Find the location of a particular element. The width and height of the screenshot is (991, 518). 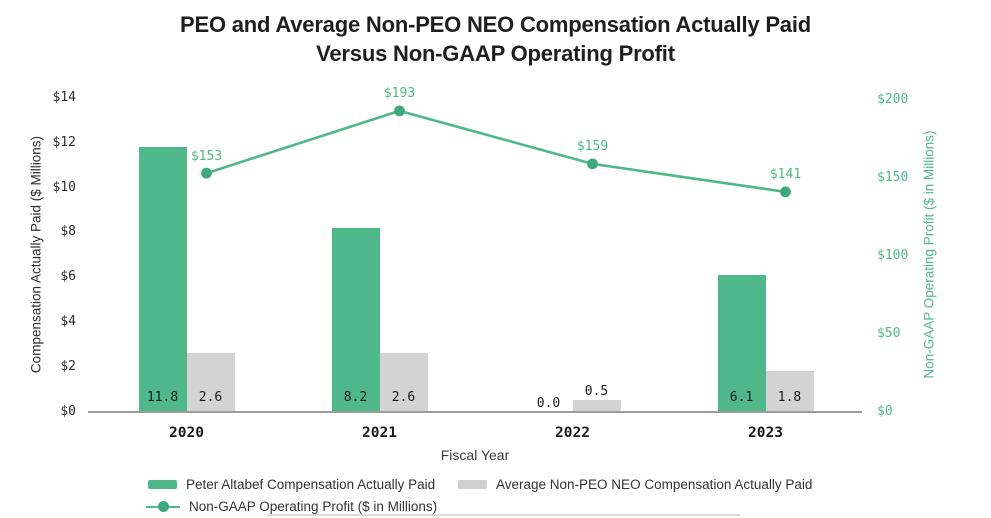

right-axis-tick: $0 is located at coordinates (885, 411).